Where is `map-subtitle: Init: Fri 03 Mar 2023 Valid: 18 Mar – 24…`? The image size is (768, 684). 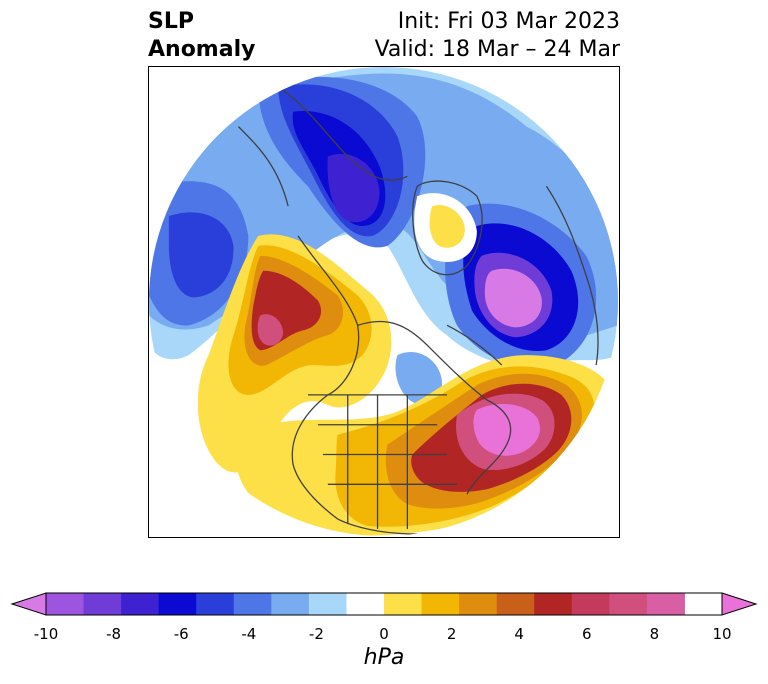 map-subtitle: Init: Fri 03 Mar 2023 Valid: 18 Mar – 24… is located at coordinates (497, 36).